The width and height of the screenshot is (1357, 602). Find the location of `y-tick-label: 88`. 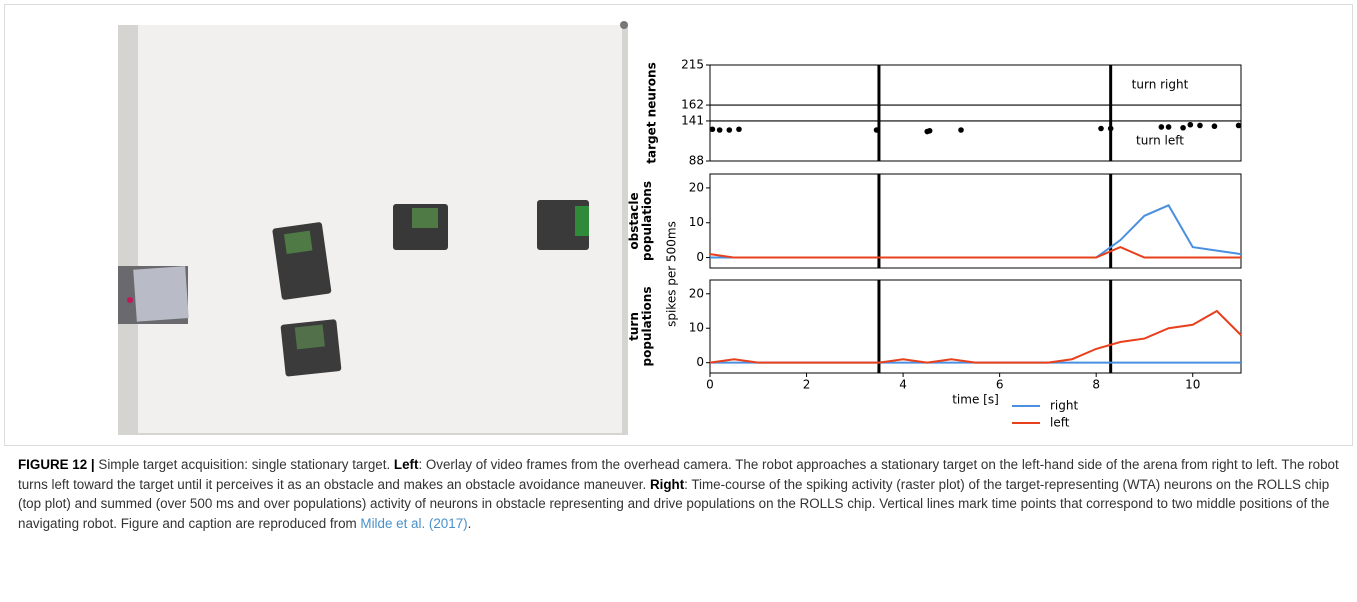

y-tick-label: 88 is located at coordinates (696, 161).